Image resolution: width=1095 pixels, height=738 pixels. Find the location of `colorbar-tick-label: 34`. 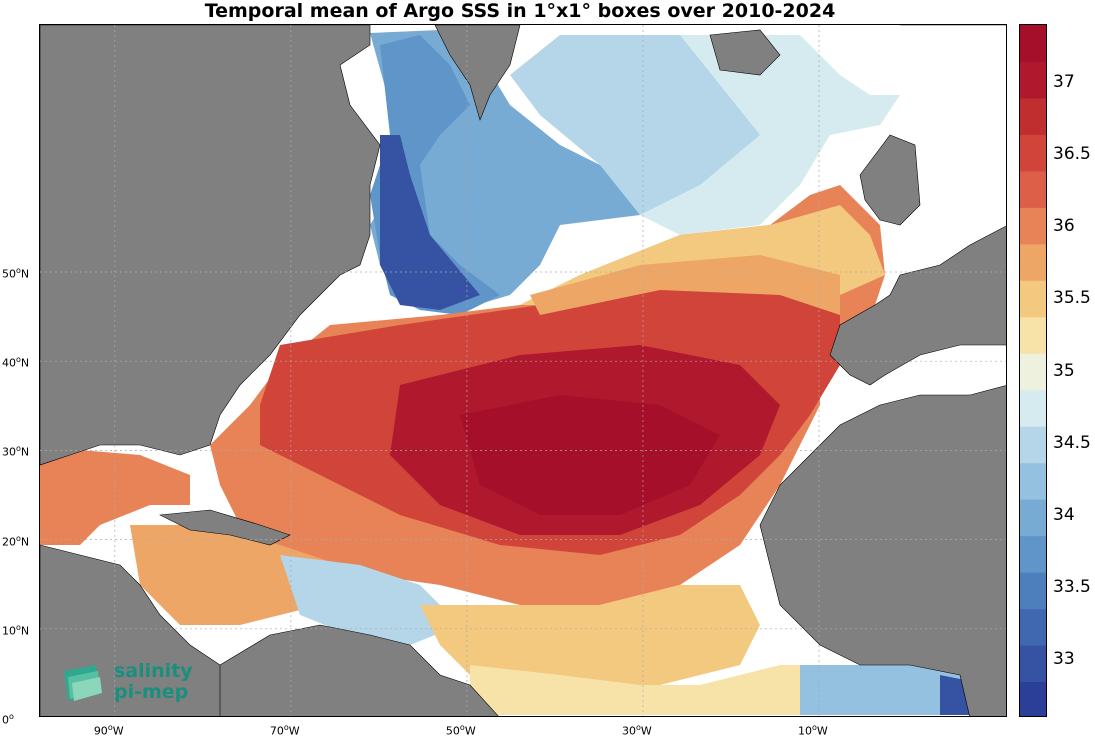

colorbar-tick-label: 34 is located at coordinates (1064, 514).